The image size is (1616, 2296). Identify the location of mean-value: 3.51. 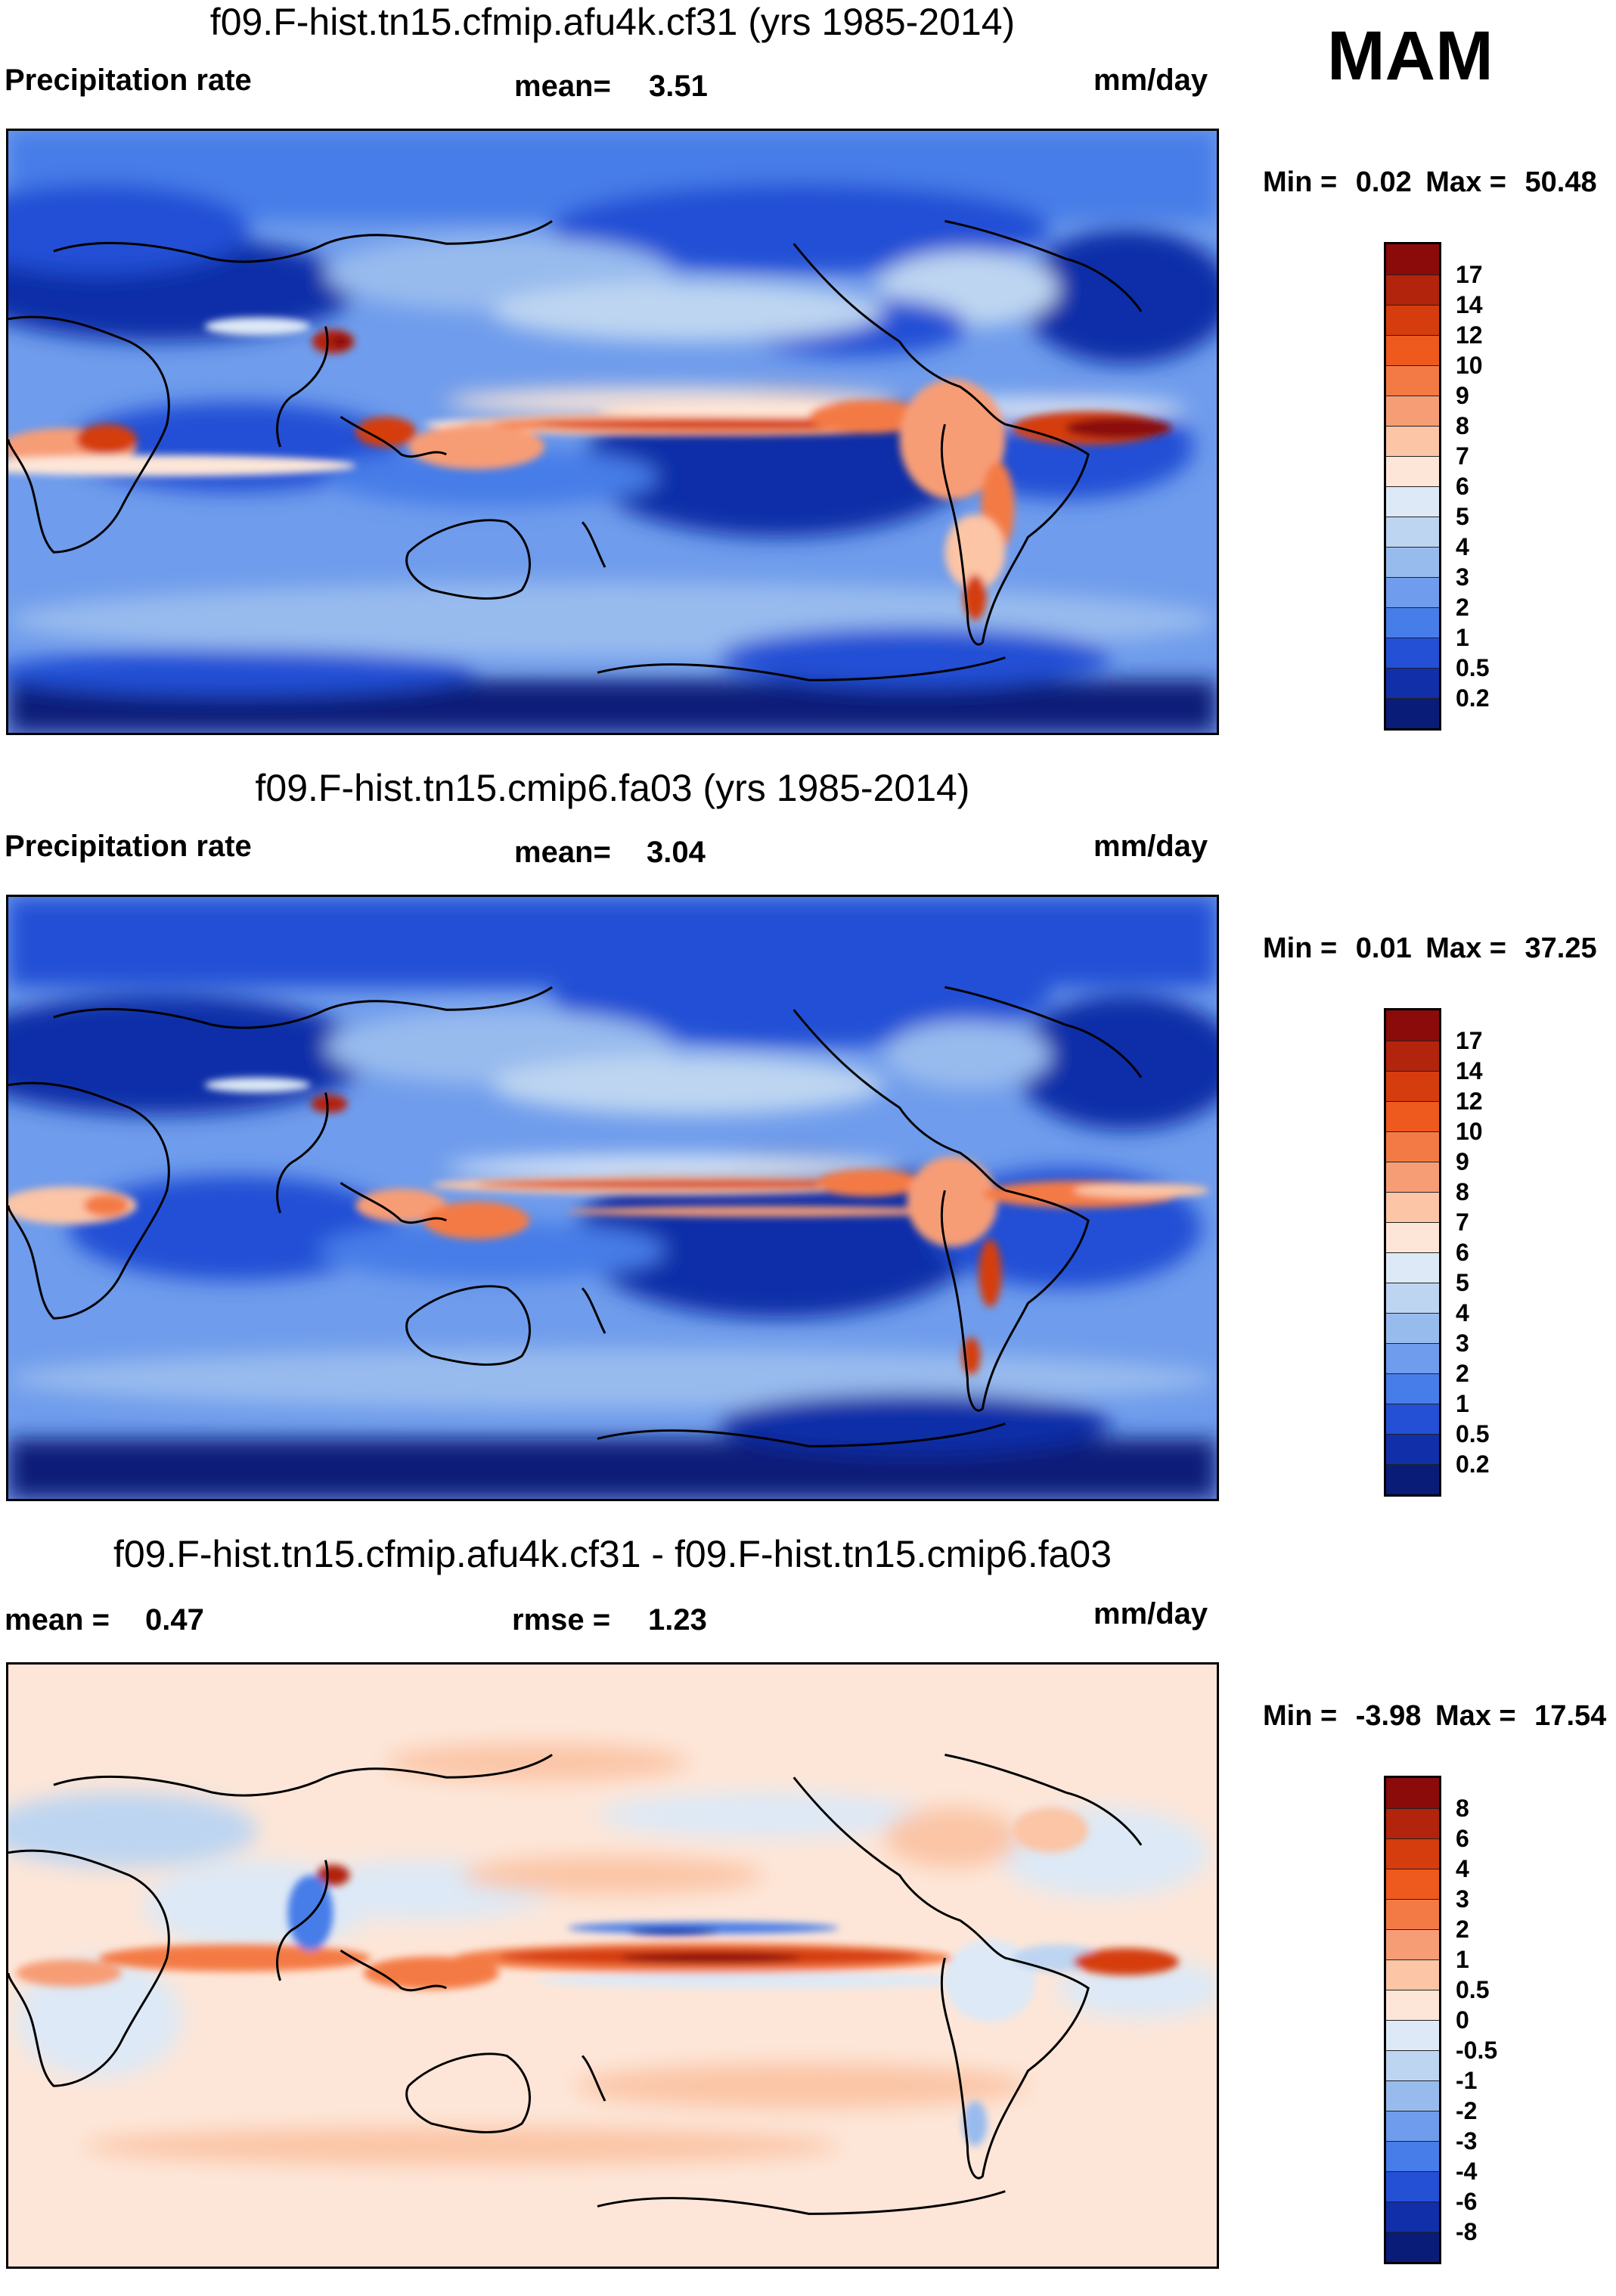
(678, 86).